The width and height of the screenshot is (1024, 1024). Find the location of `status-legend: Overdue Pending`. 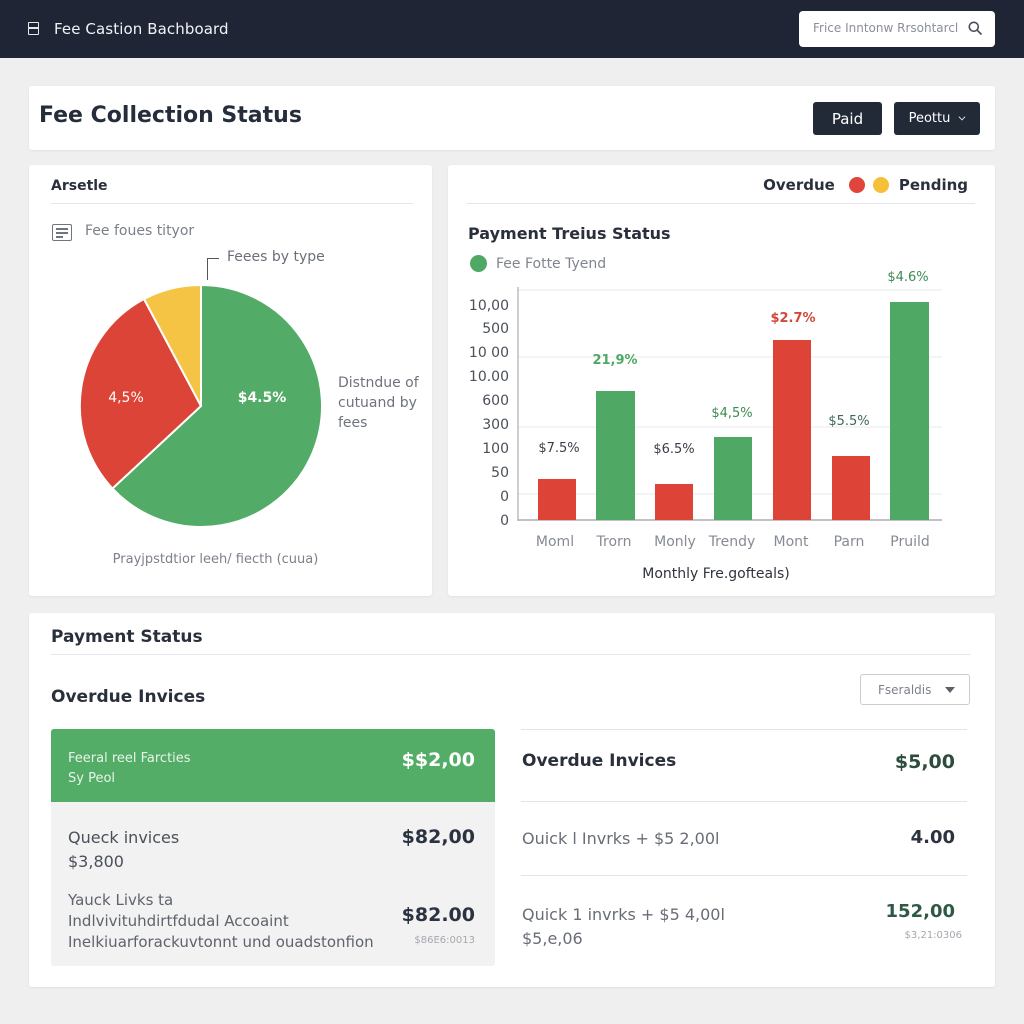

status-legend: Overdue Pending is located at coordinates (865, 185).